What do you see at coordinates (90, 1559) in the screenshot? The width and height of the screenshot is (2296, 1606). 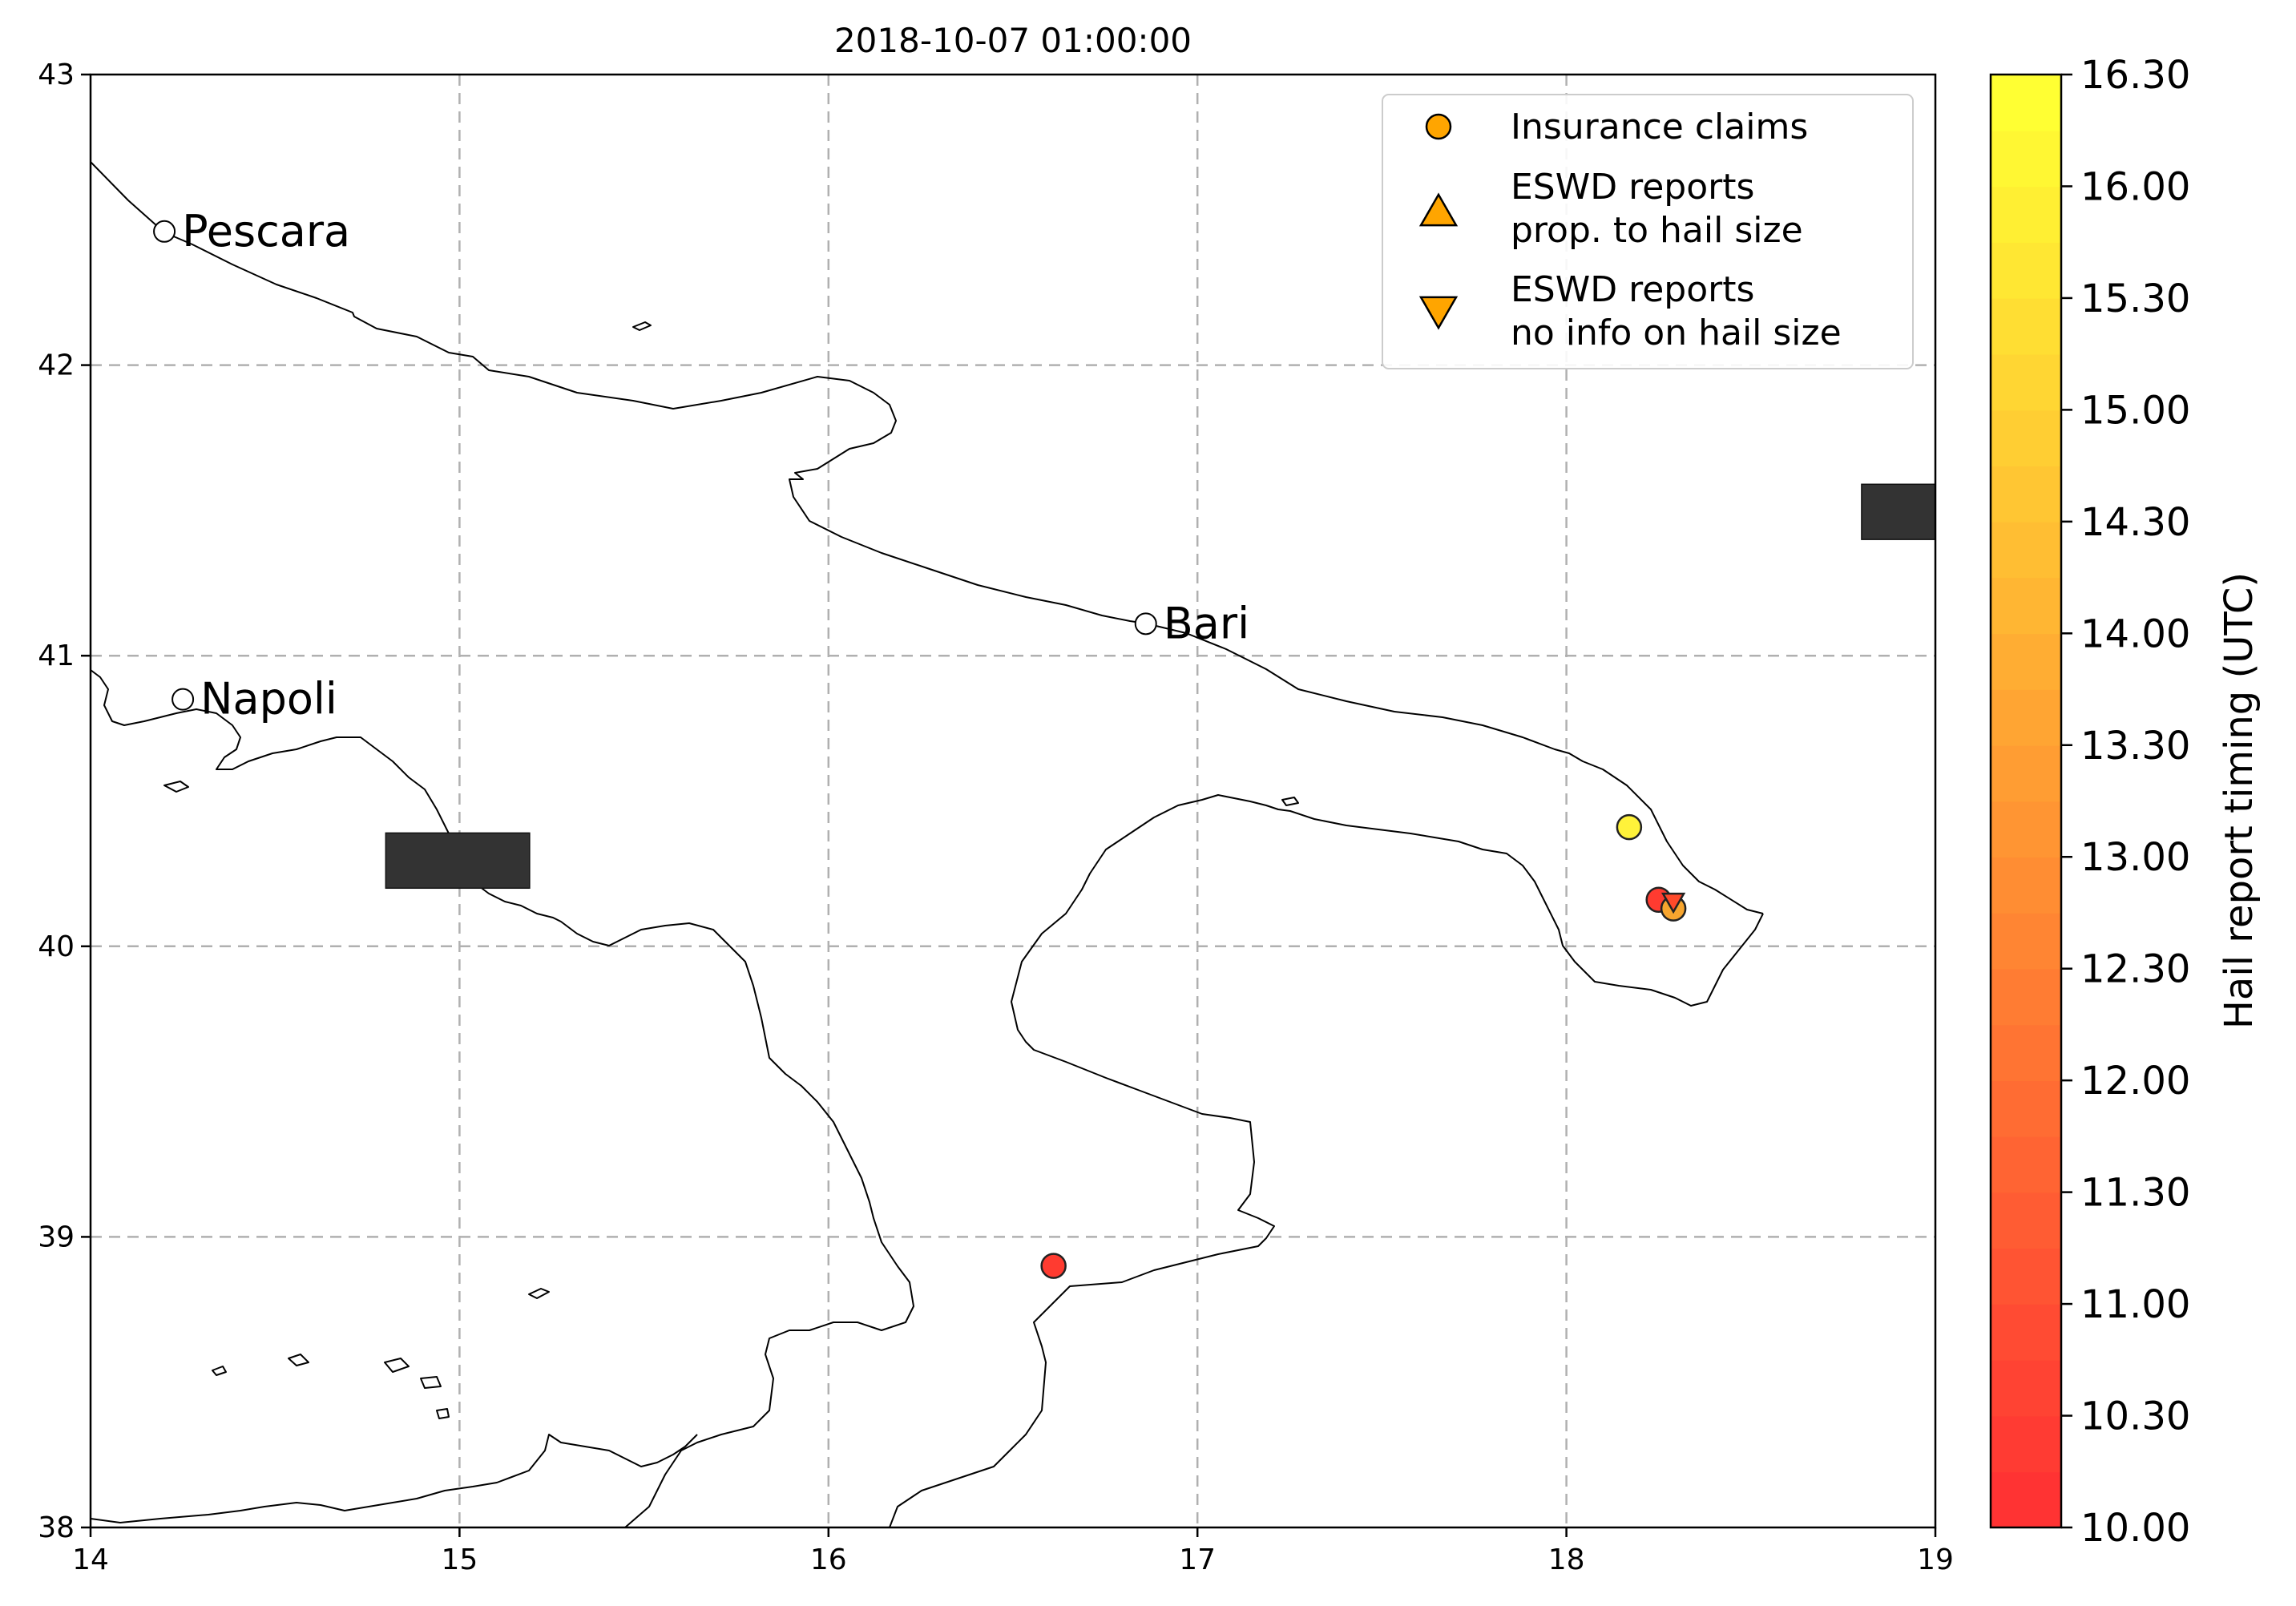 I see `x-tick-label: 14` at bounding box center [90, 1559].